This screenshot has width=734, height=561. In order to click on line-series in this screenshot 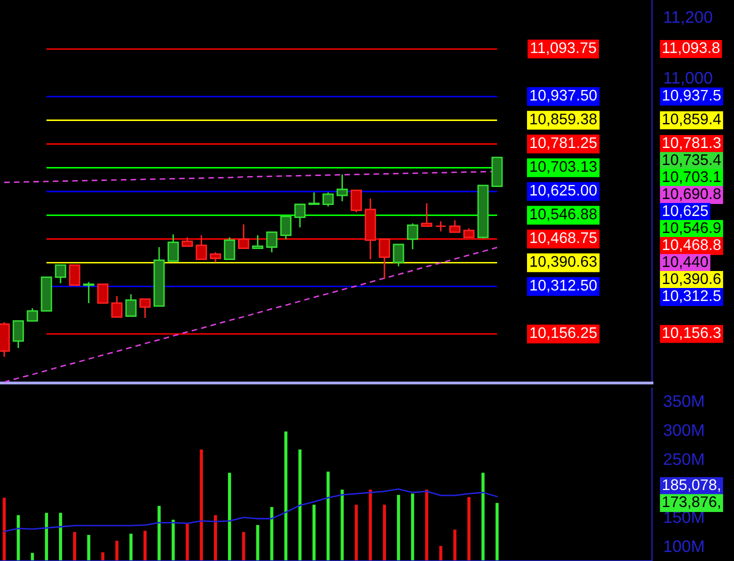, I will do `click(251, 510)`.